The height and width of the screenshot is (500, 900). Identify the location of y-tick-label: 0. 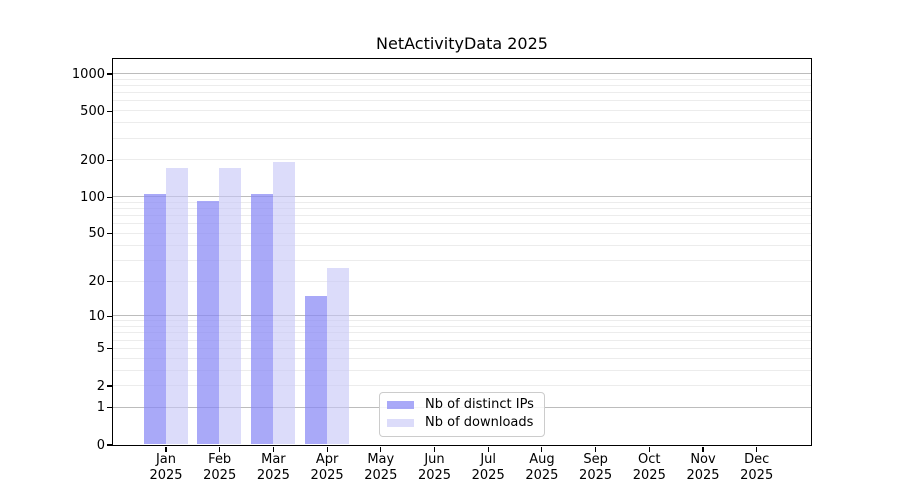
(100, 445).